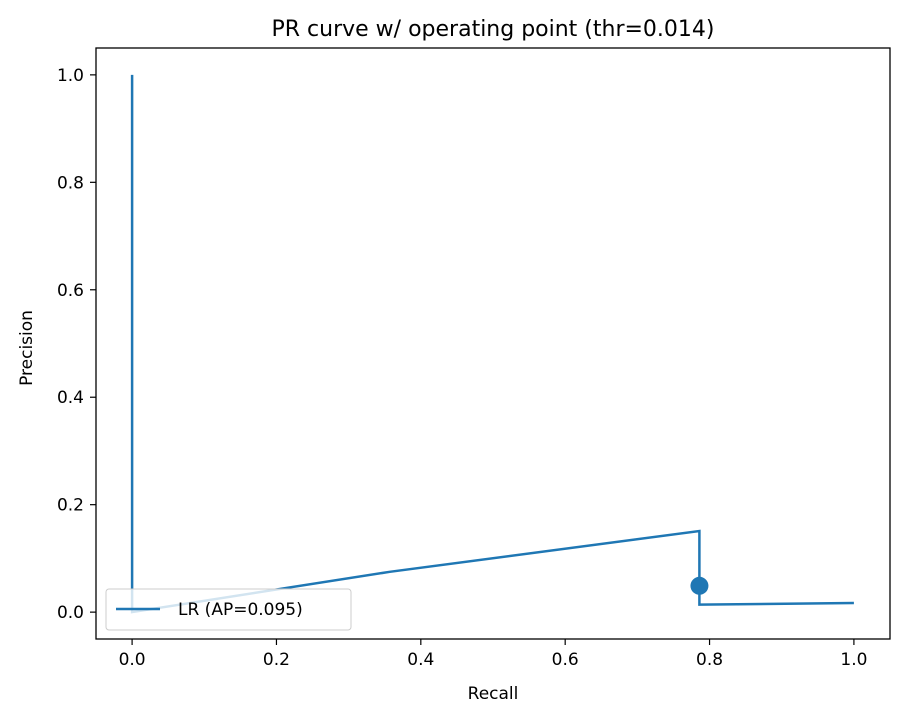  I want to click on y-tick-label: 0.0, so click(70, 613).